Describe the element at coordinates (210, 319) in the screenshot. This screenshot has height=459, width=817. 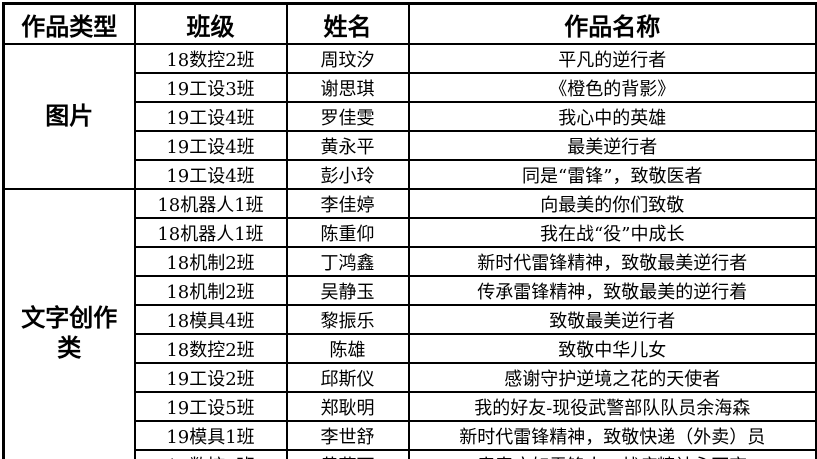
I see `cell-class: 18模具4班` at that location.